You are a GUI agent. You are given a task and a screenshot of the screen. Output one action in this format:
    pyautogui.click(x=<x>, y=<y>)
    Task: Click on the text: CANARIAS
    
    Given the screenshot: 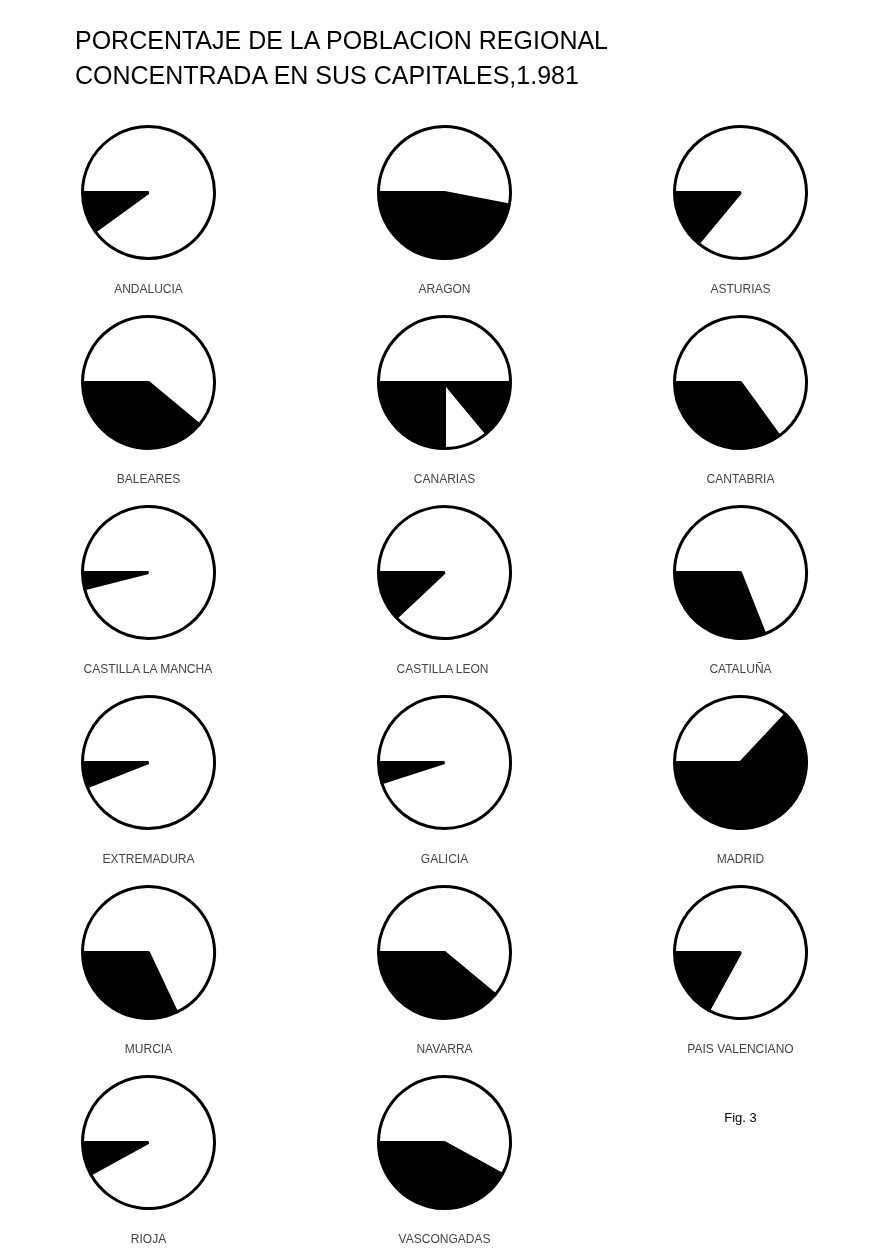 What is the action you would take?
    pyautogui.click(x=444, y=478)
    